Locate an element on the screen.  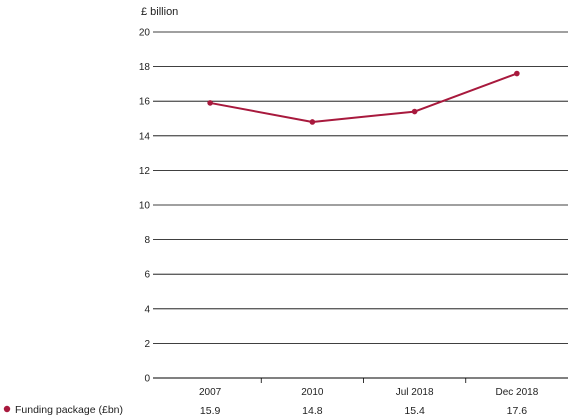
data-value-row: 15.9 14.8 15.4 17.6 is located at coordinates (363, 411).